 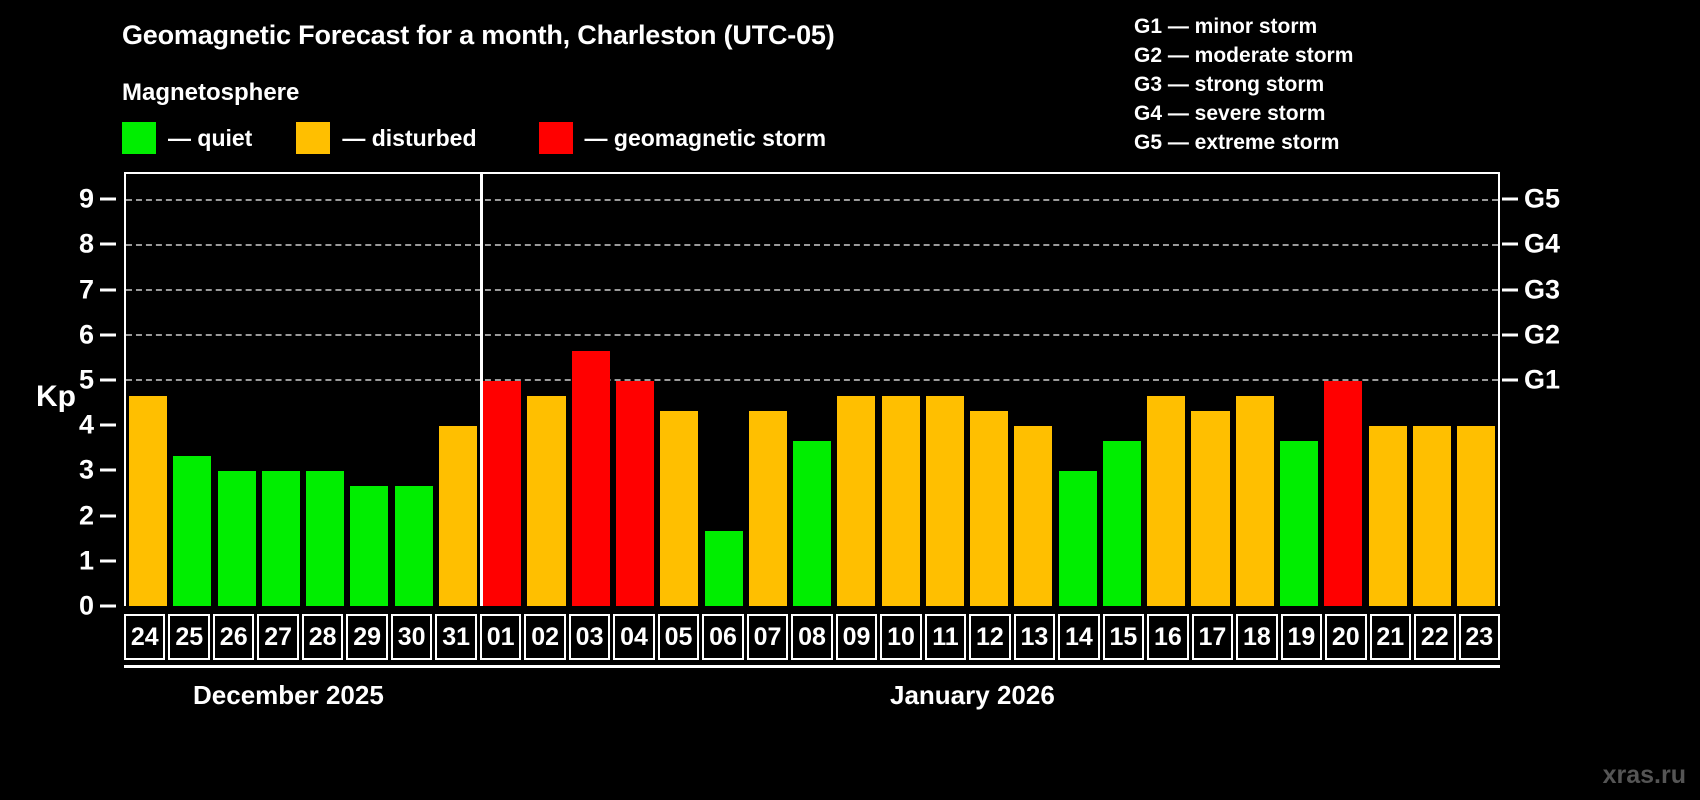 What do you see at coordinates (1479, 637) in the screenshot?
I see `day-label-23: 23` at bounding box center [1479, 637].